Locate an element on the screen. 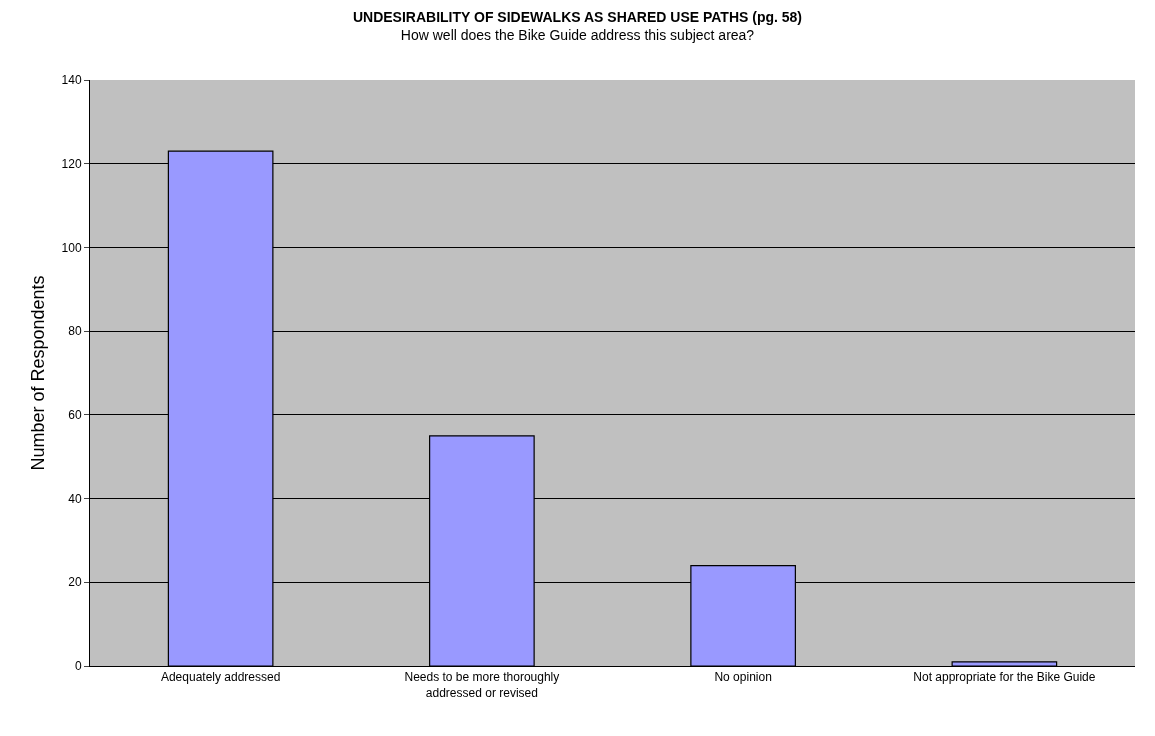  y-tick-label: 40 is located at coordinates (75, 498).